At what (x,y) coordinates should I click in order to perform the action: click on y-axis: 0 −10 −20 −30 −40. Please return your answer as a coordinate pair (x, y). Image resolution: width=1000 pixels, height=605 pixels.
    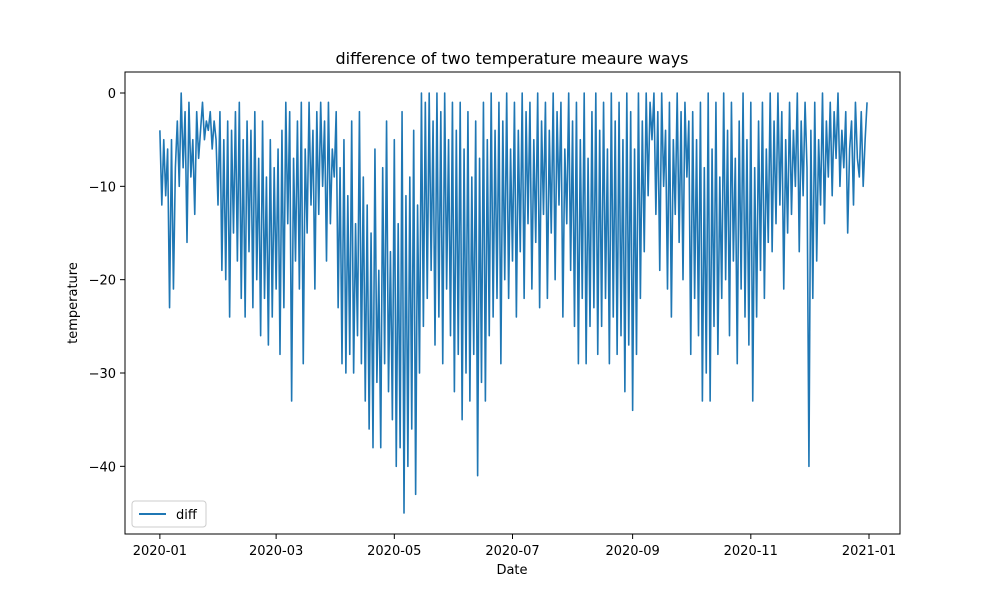
    Looking at the image, I should click on (107, 281).